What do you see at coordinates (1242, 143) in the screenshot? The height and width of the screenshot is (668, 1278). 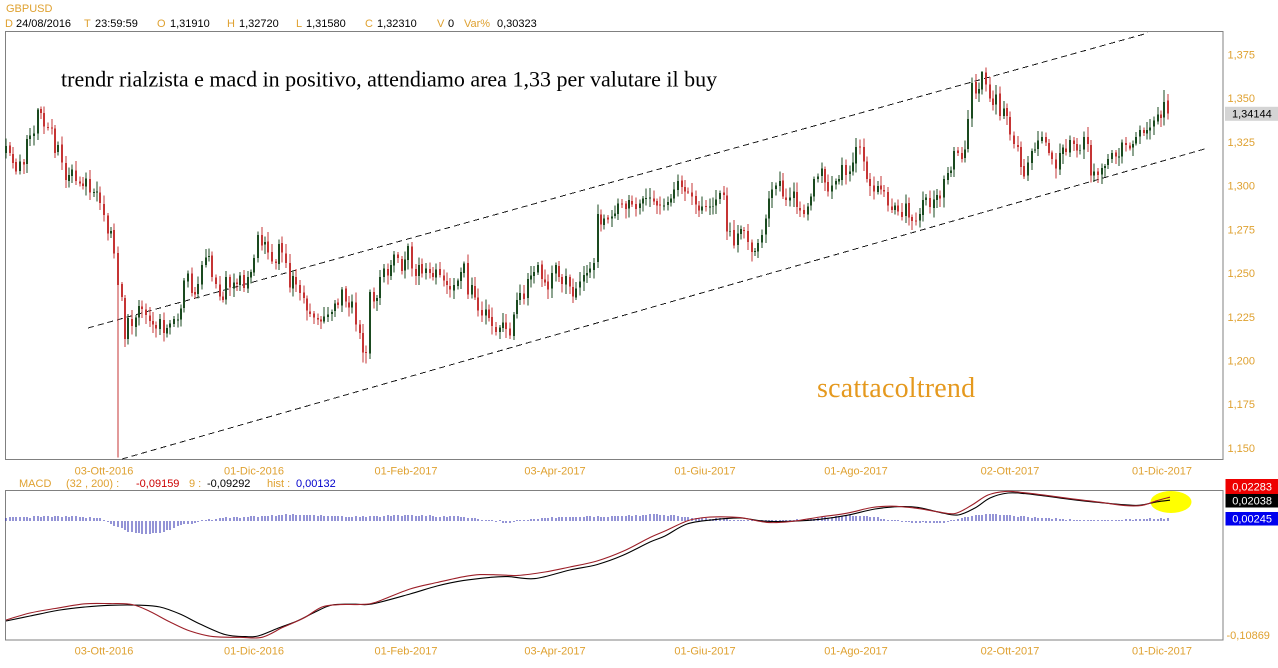 I see `svg-text: 1,325` at bounding box center [1242, 143].